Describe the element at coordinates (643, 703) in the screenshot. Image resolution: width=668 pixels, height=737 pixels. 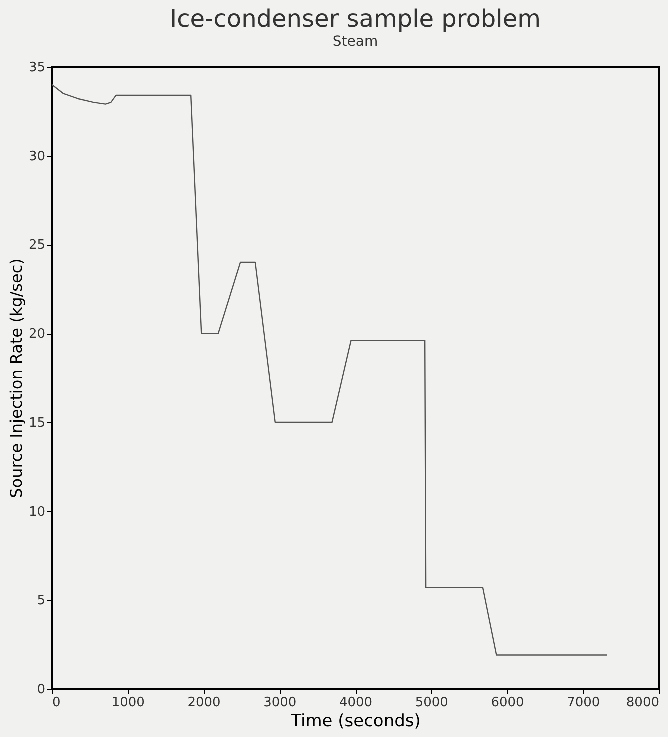
I see `x-tick-label: 8000` at that location.